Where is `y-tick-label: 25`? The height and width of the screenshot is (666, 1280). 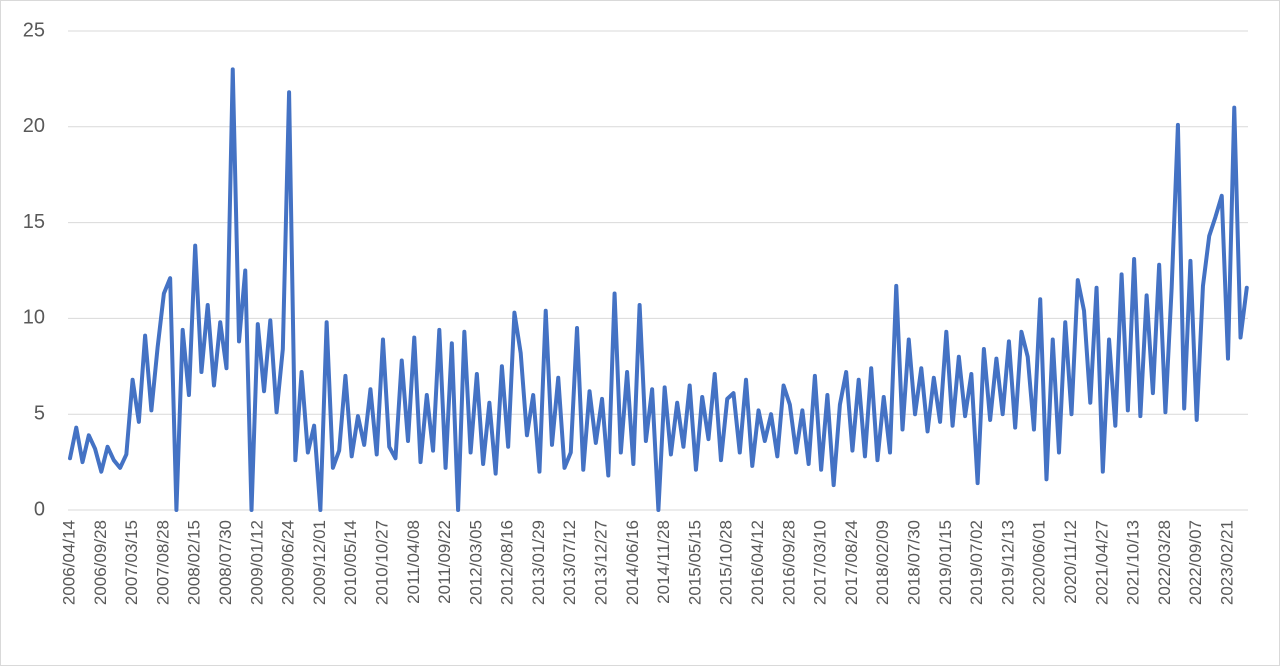
y-tick-label: 25 is located at coordinates (34, 30).